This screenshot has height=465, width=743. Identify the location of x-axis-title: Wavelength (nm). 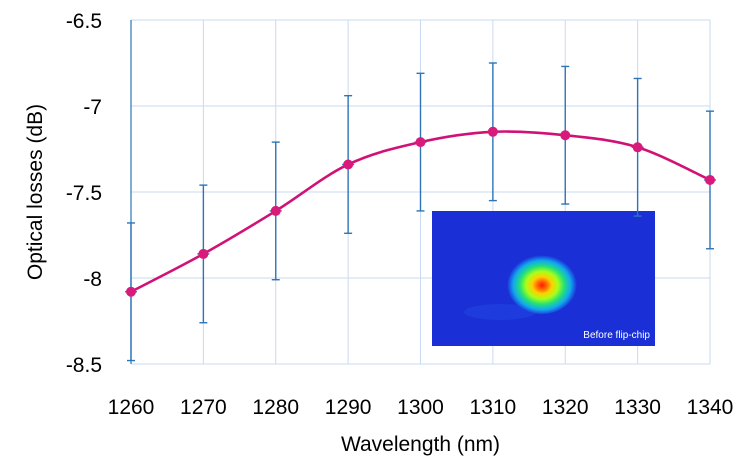
(420, 444).